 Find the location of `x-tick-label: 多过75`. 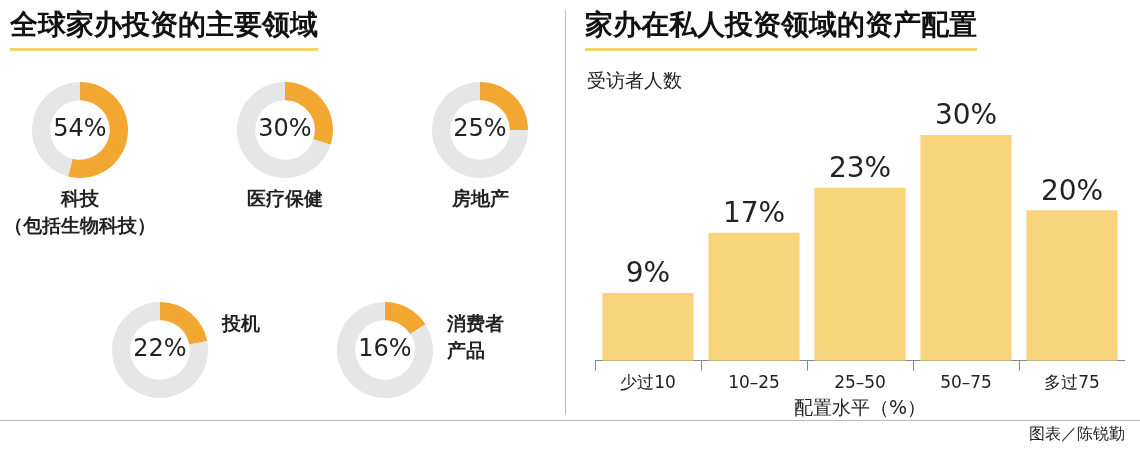

x-tick-label: 多过75 is located at coordinates (1072, 382).